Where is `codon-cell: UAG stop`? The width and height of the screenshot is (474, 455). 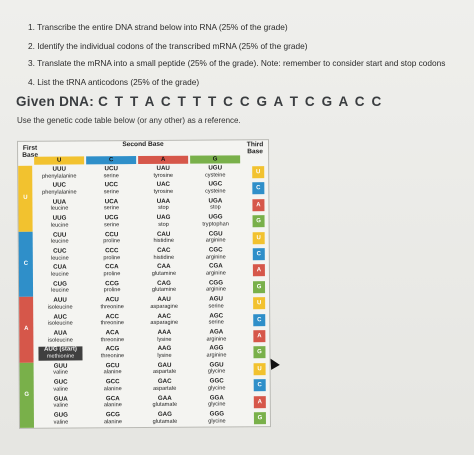
codon-cell: UAG stop is located at coordinates (164, 221).